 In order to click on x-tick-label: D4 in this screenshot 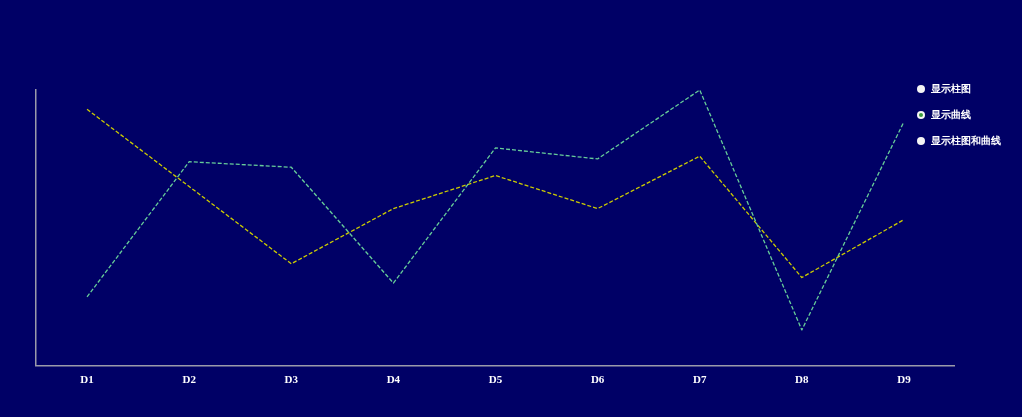, I will do `click(393, 379)`.